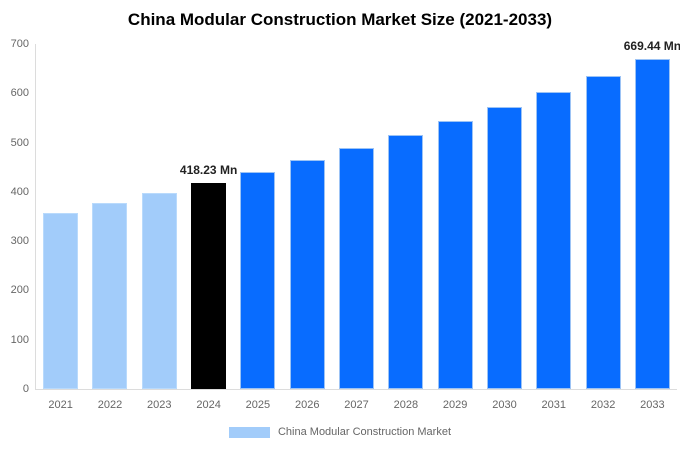  I want to click on y-tick-label-400: 400, so click(19, 191).